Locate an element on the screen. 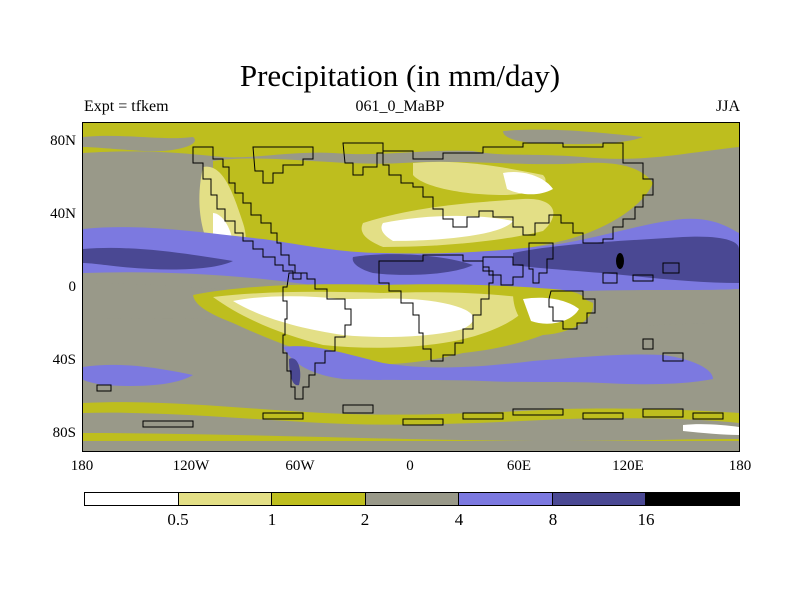 The height and width of the screenshot is (600, 800). south-grey-band is located at coordinates (411, 426).